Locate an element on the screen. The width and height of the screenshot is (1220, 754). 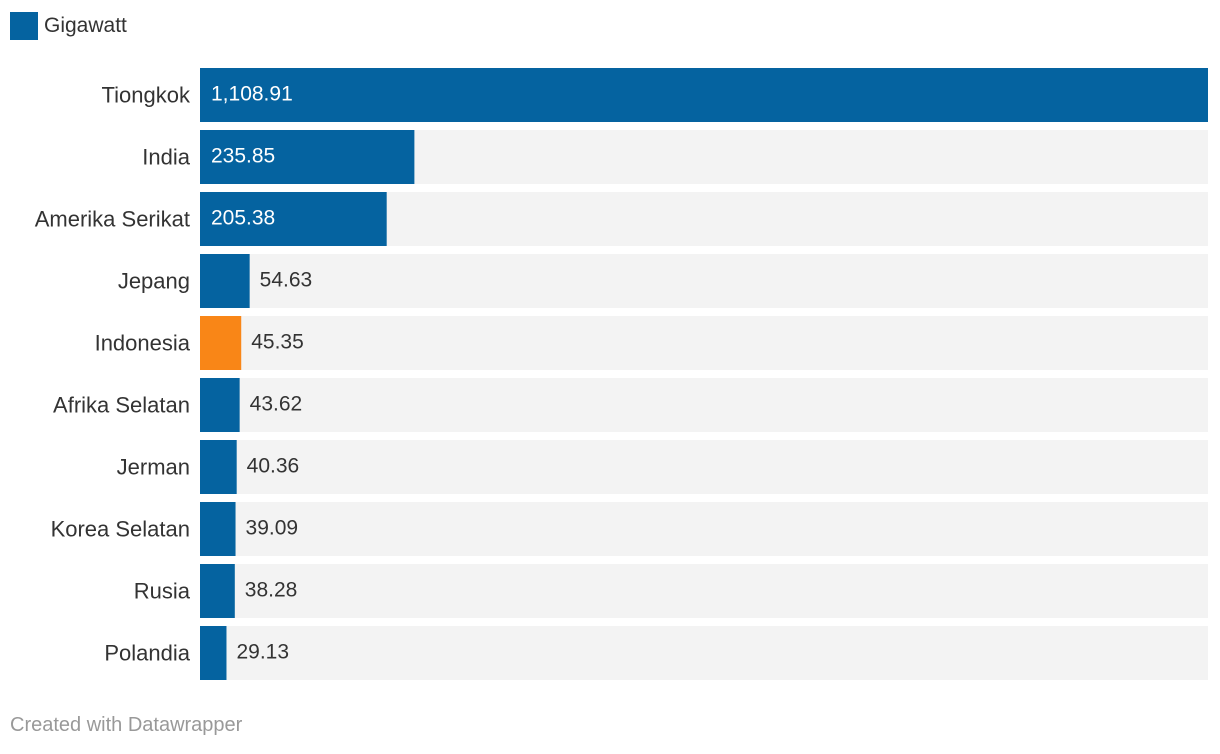
bar-indonesia is located at coordinates (221, 343).